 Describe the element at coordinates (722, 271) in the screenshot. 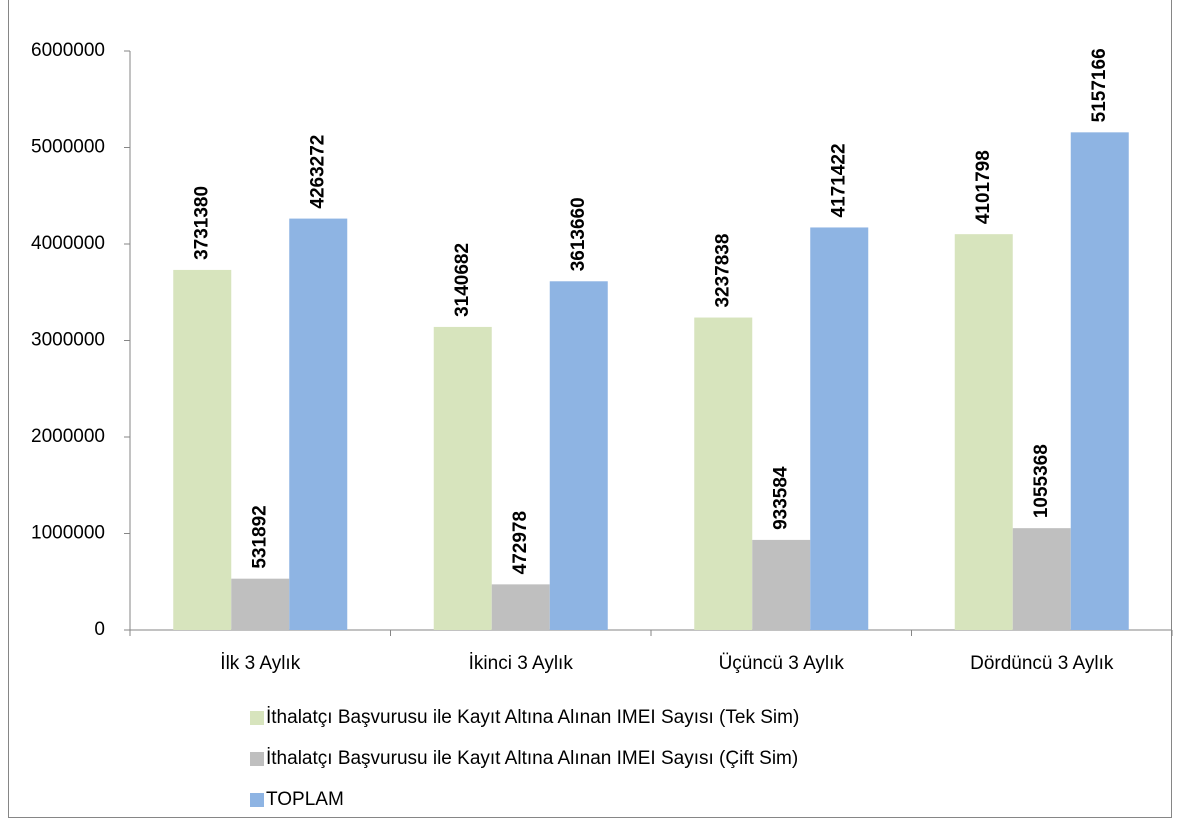

I see `data-label: 3237838` at that location.